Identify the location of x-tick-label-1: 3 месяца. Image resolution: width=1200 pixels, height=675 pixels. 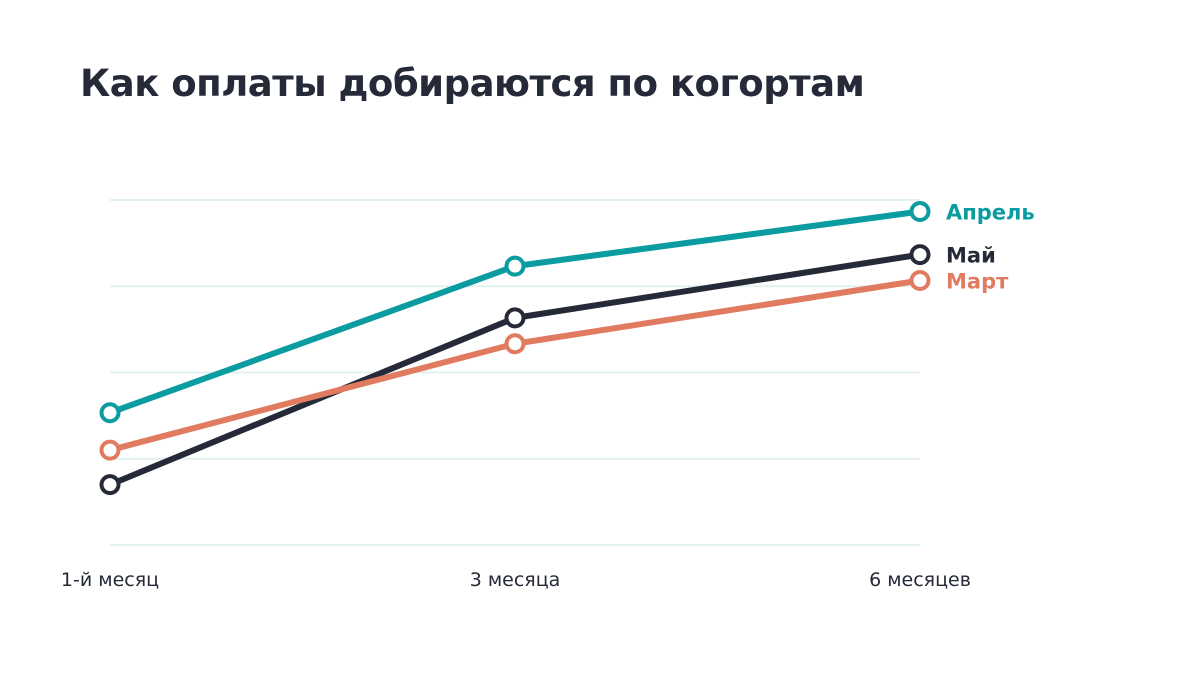
(515, 580).